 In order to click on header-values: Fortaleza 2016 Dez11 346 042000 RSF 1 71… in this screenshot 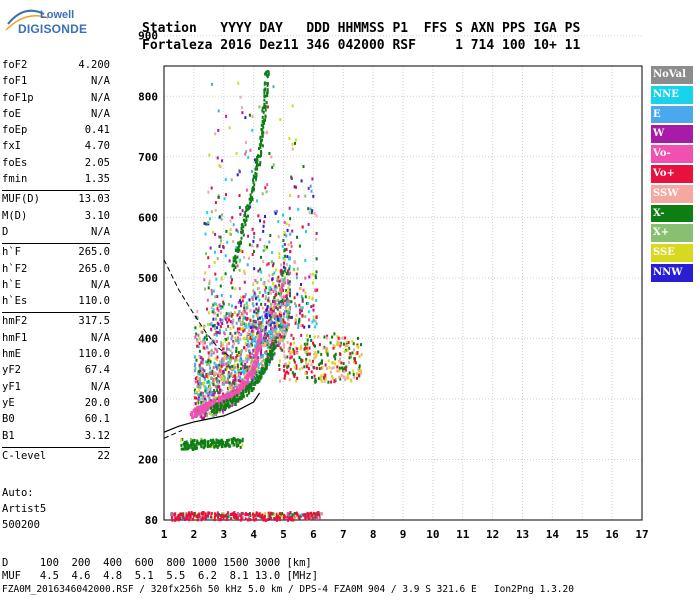, I will do `click(361, 45)`.